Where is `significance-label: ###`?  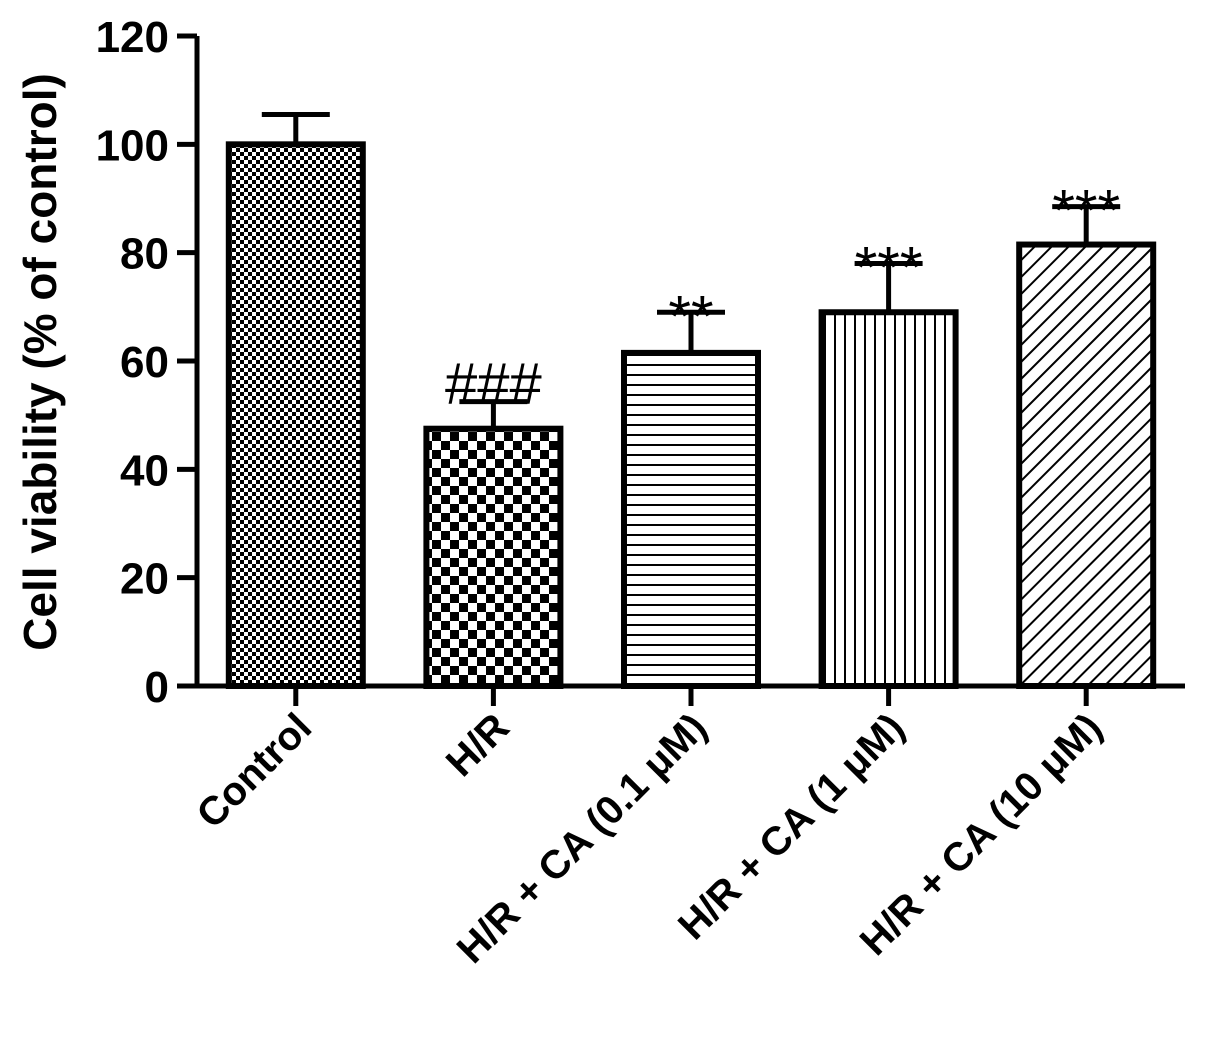 significance-label: ### is located at coordinates (493, 384).